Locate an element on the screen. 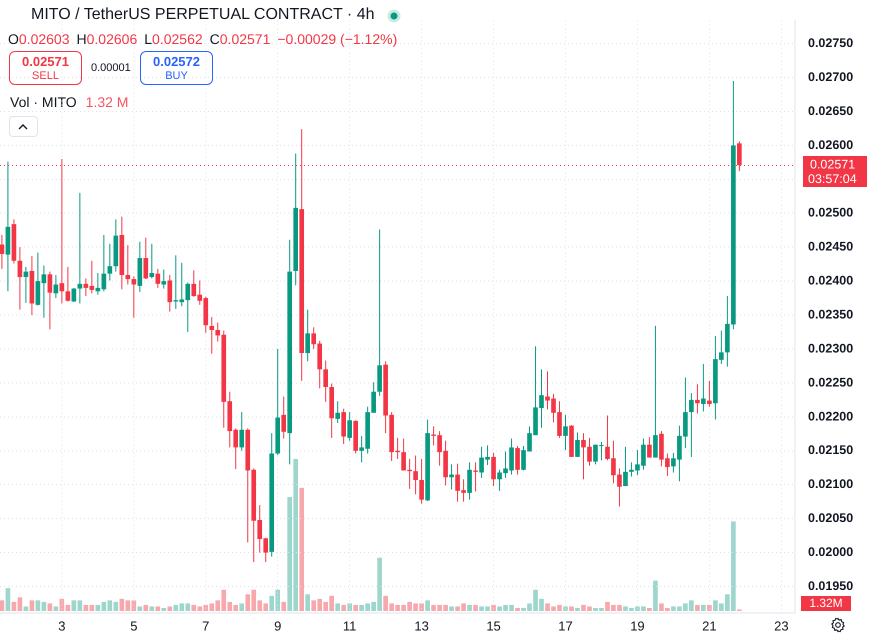 The width and height of the screenshot is (874, 639). annotation: O0.02603 is located at coordinates (39, 39).